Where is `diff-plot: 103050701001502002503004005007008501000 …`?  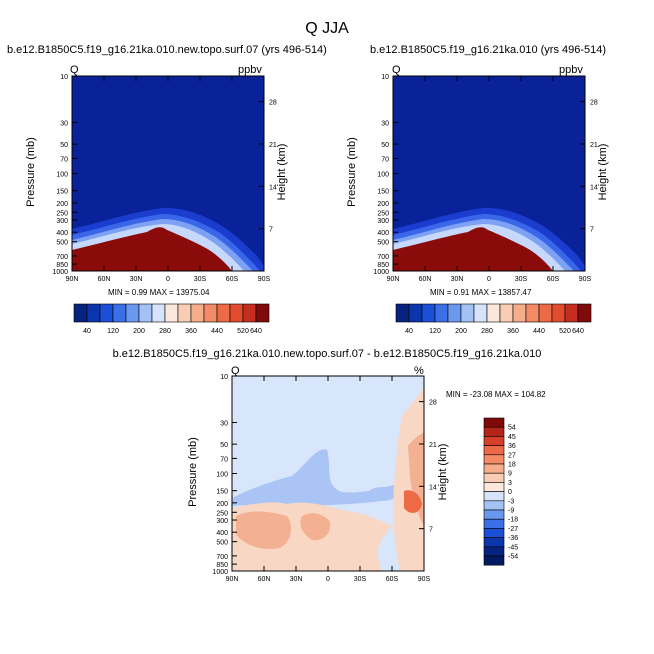
diff-plot: 103050701001502002503004005007008501000 … is located at coordinates (318, 478).